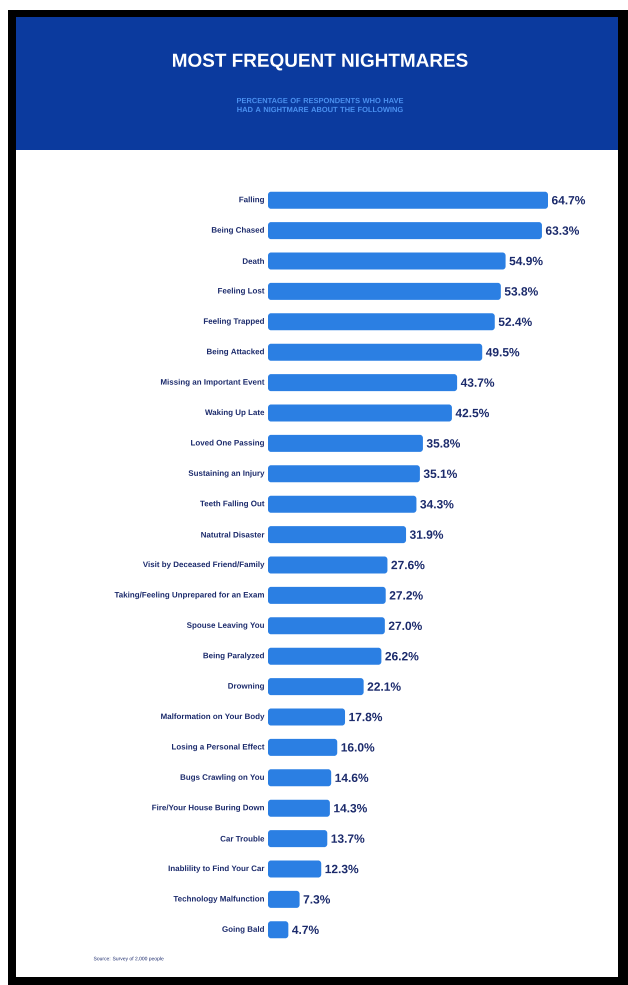 The image size is (628, 985). I want to click on chart-title: MOST FREQUENT NIGHTMARES, so click(320, 62).